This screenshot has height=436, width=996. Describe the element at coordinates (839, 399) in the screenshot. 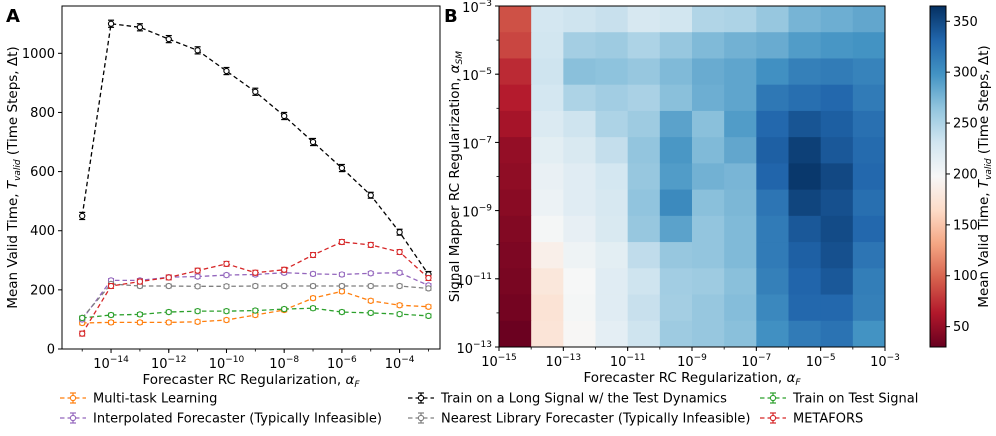

I see `legend-item: Train on Test Signal` at that location.